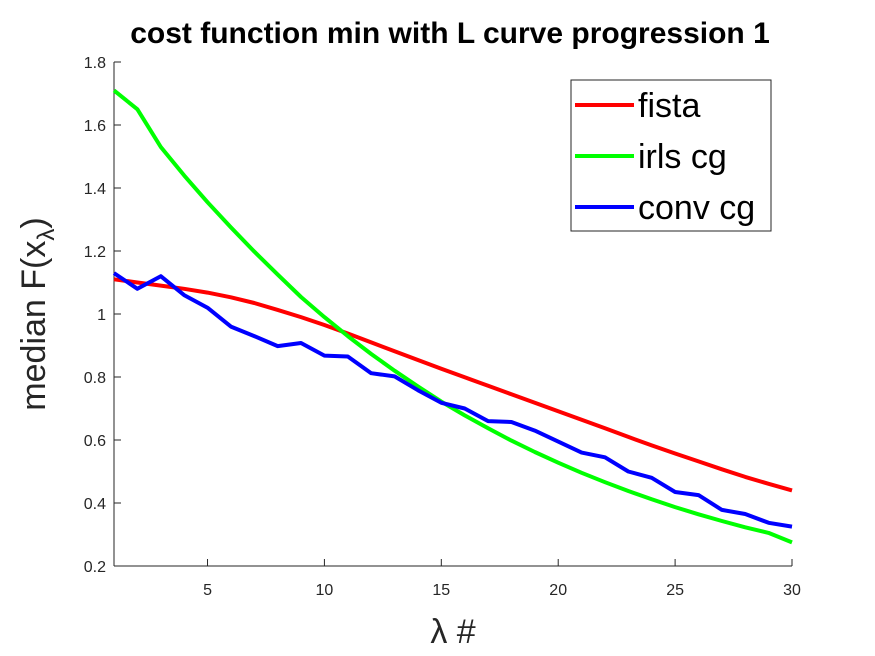 Image resolution: width=875 pixels, height=656 pixels. I want to click on x-tick-label: 5, so click(207, 590).